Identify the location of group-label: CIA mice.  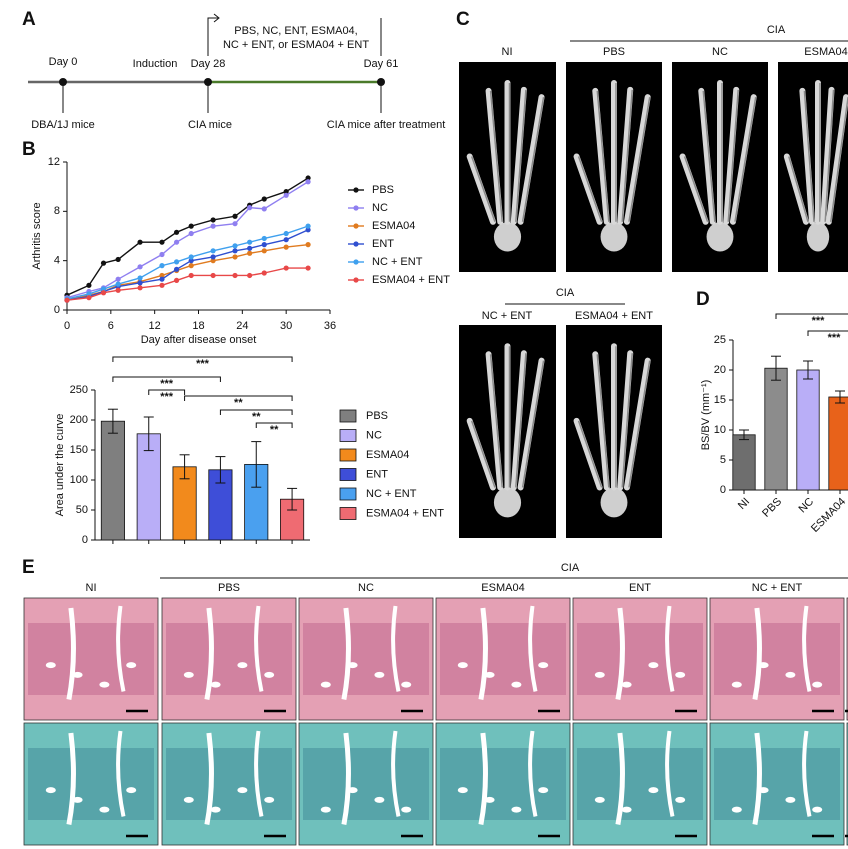
(210, 125).